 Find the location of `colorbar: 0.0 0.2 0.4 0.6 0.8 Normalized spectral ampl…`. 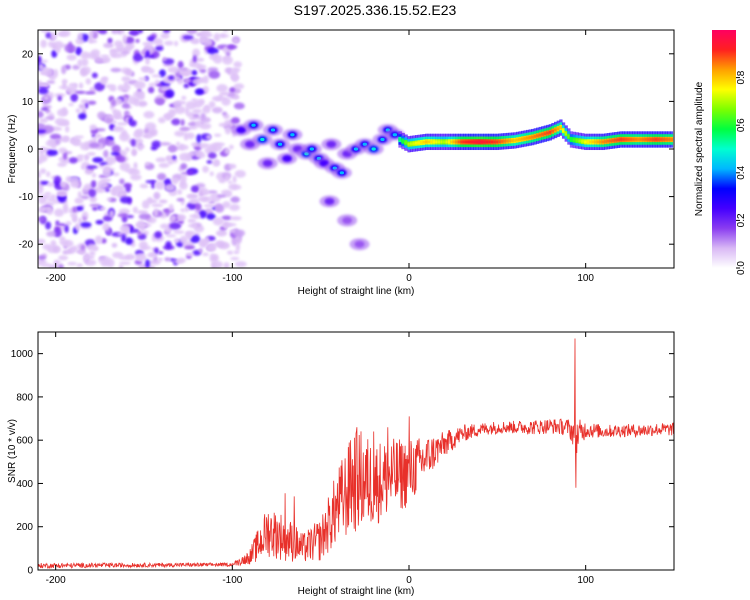

colorbar: 0.0 0.2 0.4 0.6 0.8 Normalized spectral ampl… is located at coordinates (720, 152).